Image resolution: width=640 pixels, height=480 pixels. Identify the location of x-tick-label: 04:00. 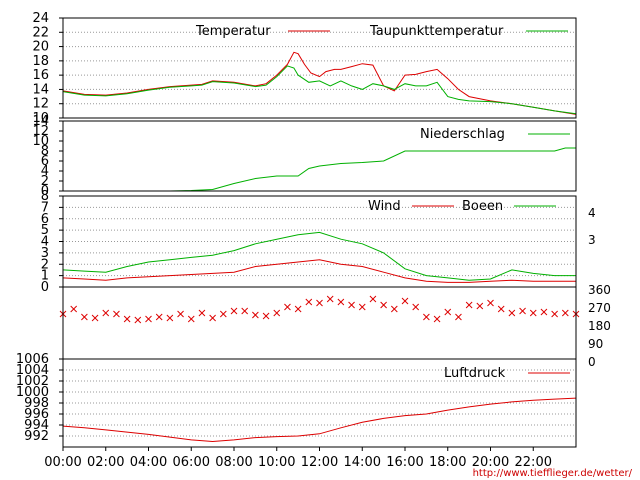
(148, 462).